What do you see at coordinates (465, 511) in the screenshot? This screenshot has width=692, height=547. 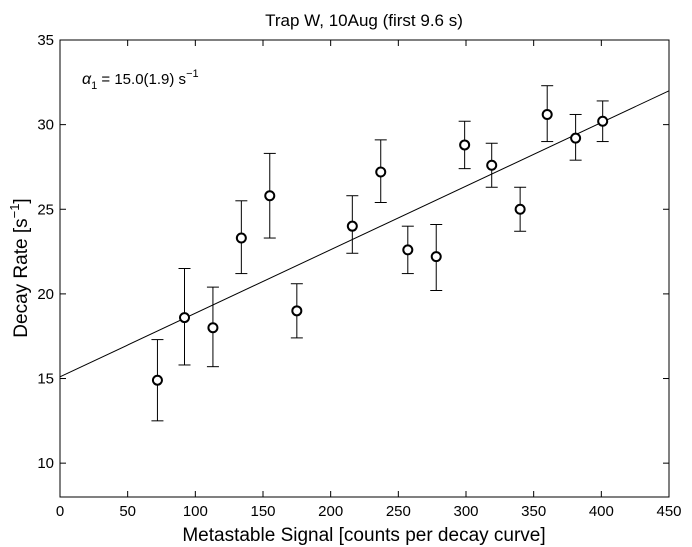 I see `x-tick-label: 300` at bounding box center [465, 511].